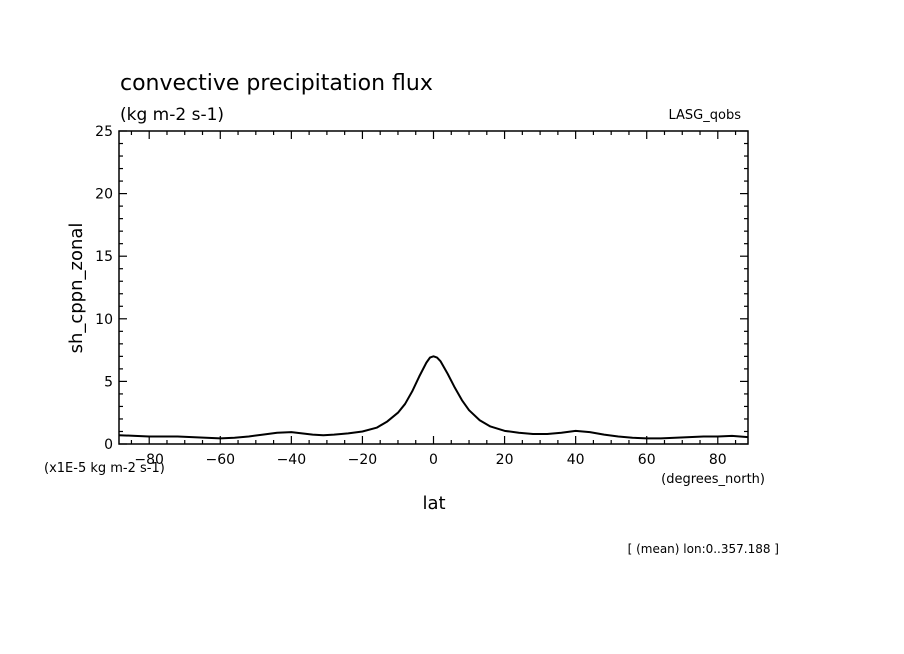 This screenshot has height=654, width=904. Describe the element at coordinates (221, 460) in the screenshot. I see `x-tick-label: −60` at that location.